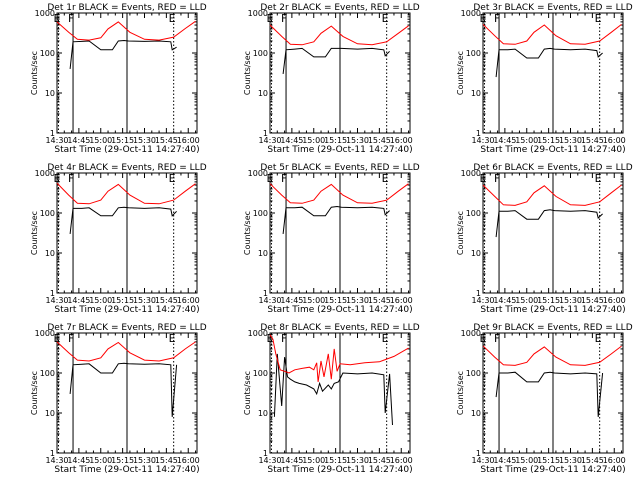 The height and width of the screenshot is (480, 640). Describe the element at coordinates (126, 168) in the screenshot. I see `panel-title: Det 4r BLACK = Events, RED = LLD` at that location.